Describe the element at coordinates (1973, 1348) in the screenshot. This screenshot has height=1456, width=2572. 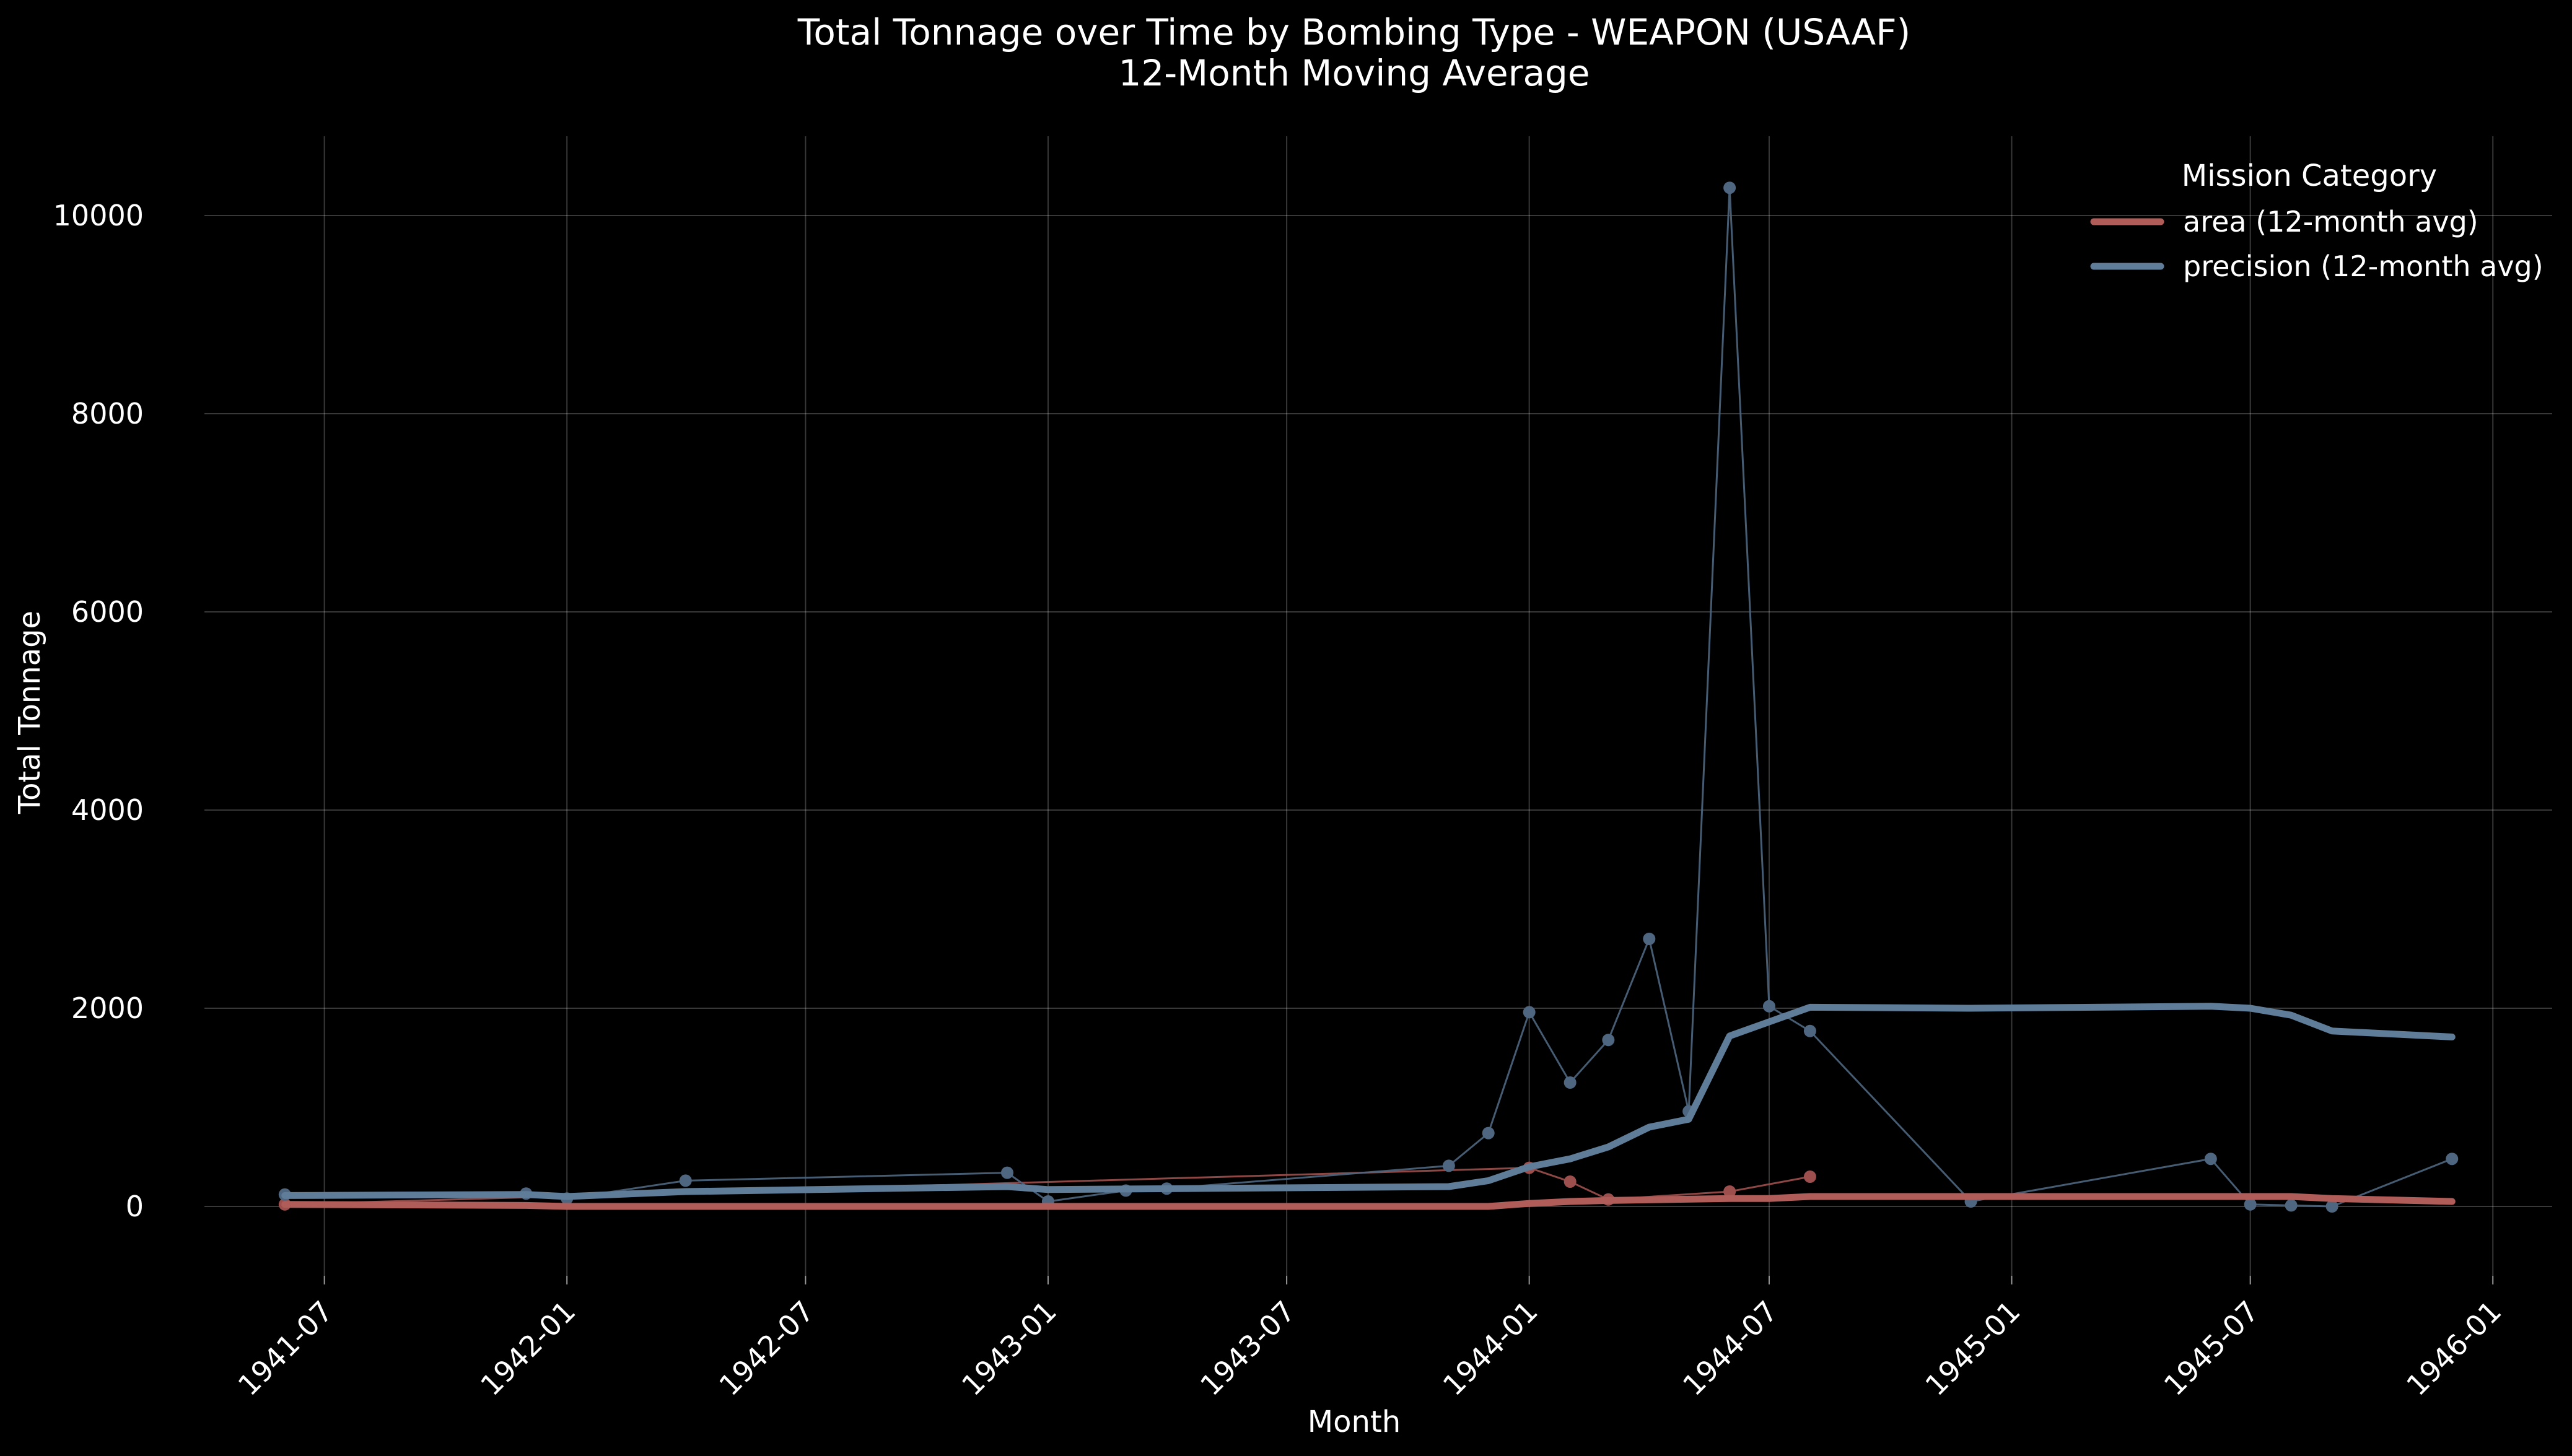
I see `x-tick-label: 1945-01` at that location.